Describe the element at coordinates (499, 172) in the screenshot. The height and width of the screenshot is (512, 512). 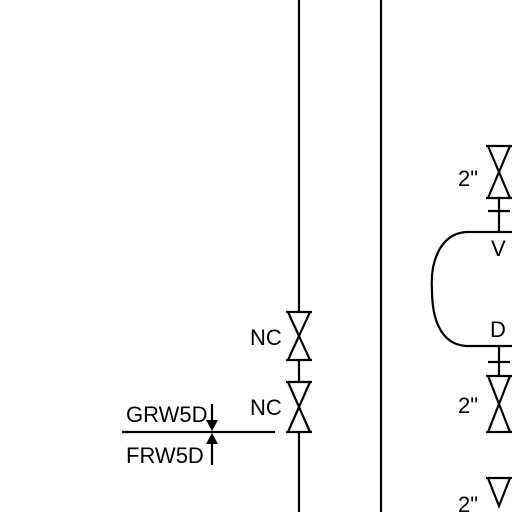
I see `gate-valve-right-top` at that location.